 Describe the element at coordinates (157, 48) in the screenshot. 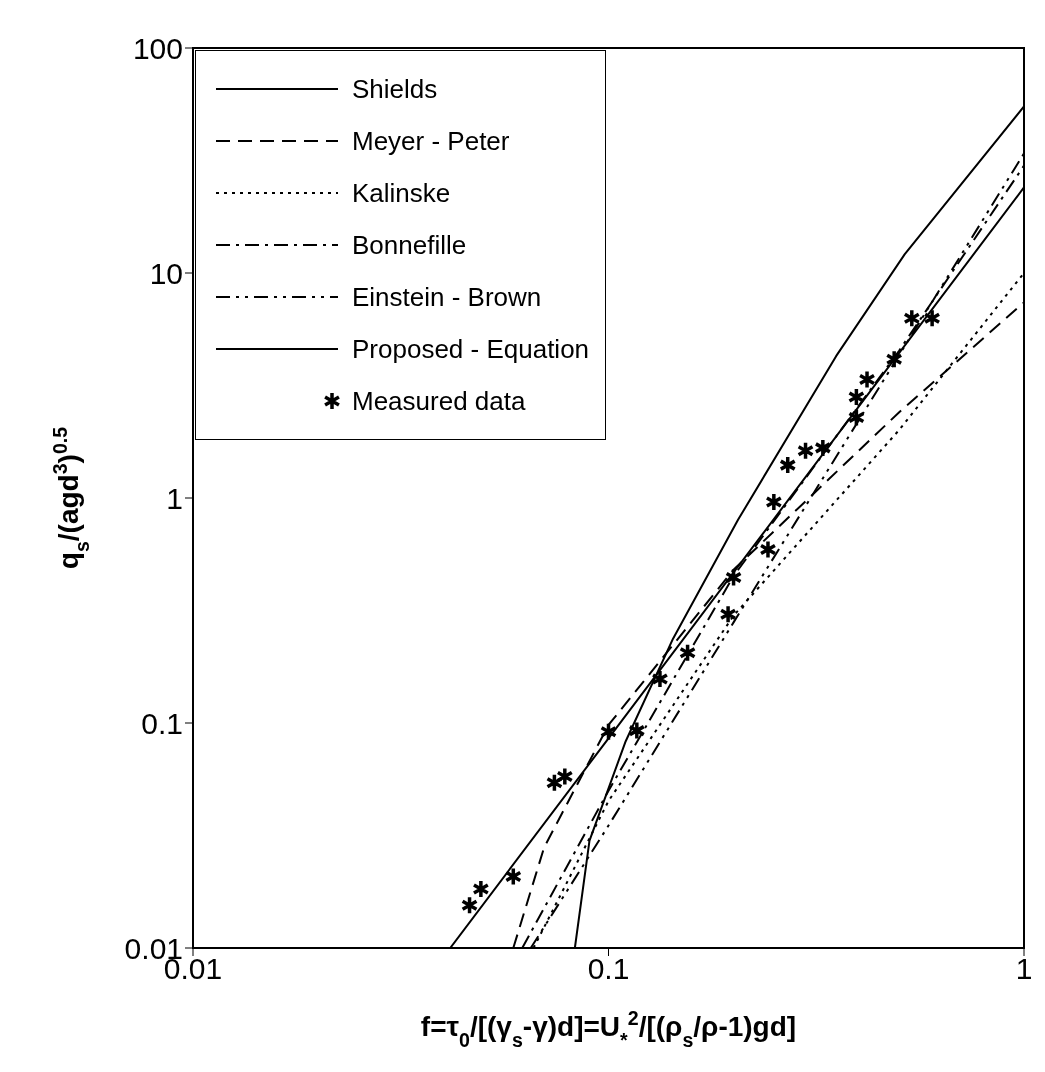

I see `y-tick-label: 100` at that location.